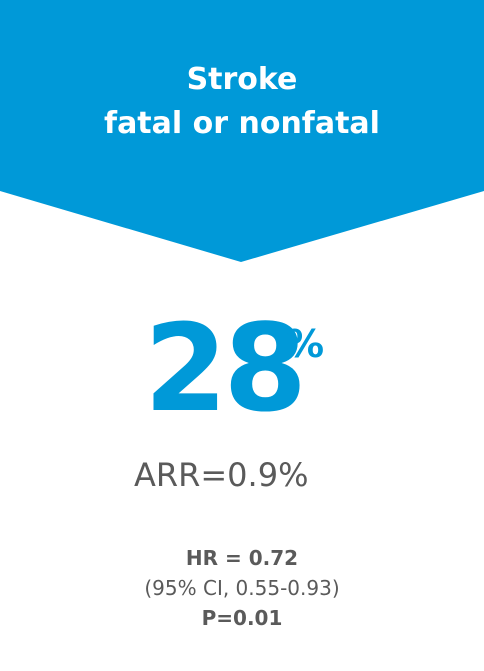 The width and height of the screenshot is (484, 671). What do you see at coordinates (242, 80) in the screenshot?
I see `banner-title-line-1: Stroke` at bounding box center [242, 80].